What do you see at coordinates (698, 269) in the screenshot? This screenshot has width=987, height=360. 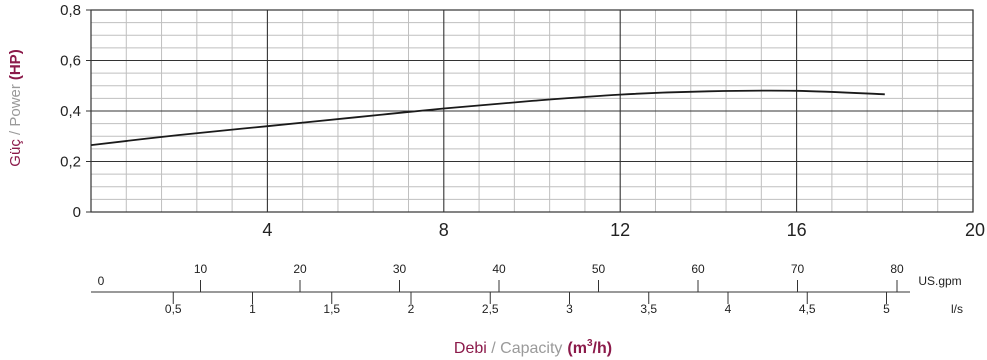 I see `gpm-tick-label: 60` at bounding box center [698, 269].